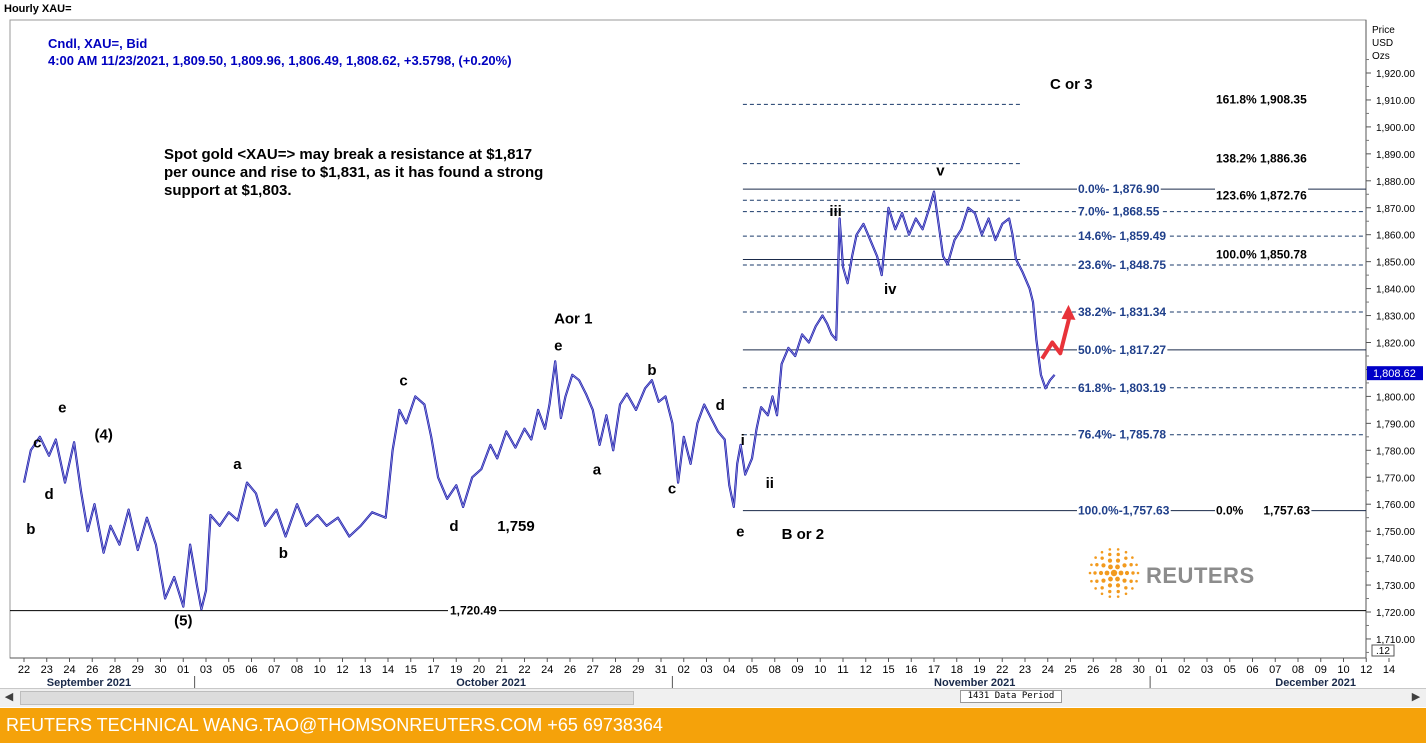 The image size is (1426, 743). I want to click on y-tick-label: 1,840.00, so click(1395, 290).